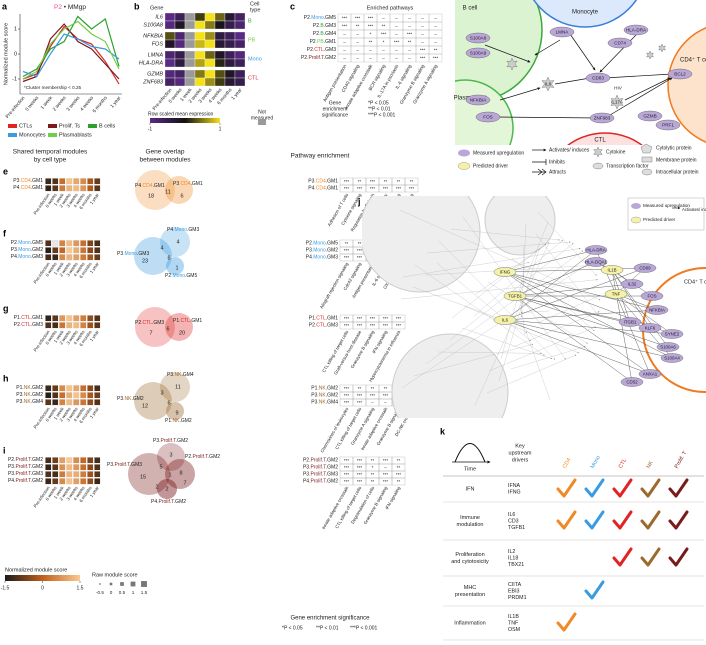 The image size is (706, 645). Describe the element at coordinates (600, 141) in the screenshot. I see `cell-label: CTL` at that location.